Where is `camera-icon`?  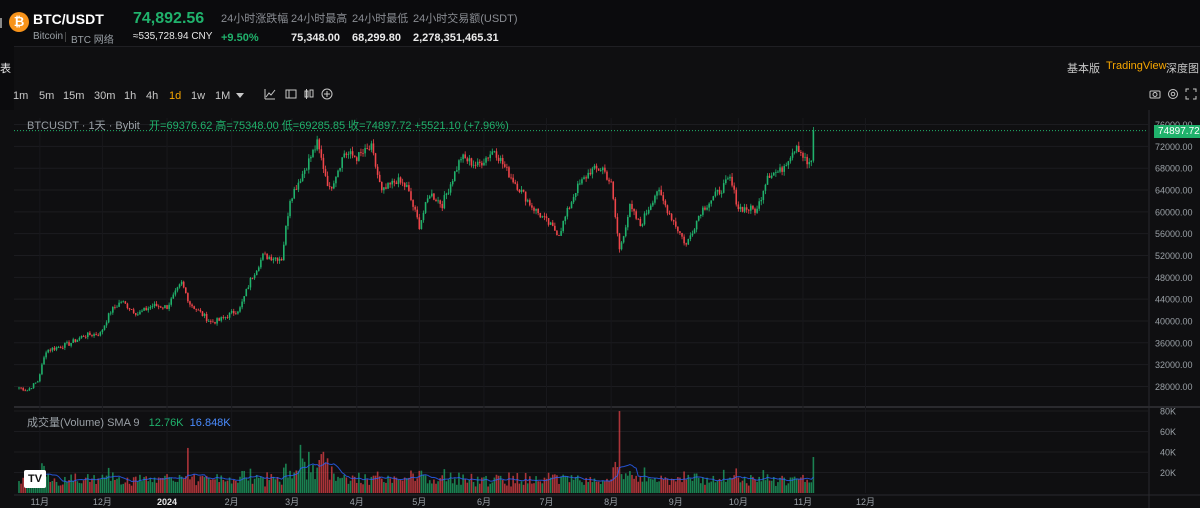 camera-icon is located at coordinates (1155, 94).